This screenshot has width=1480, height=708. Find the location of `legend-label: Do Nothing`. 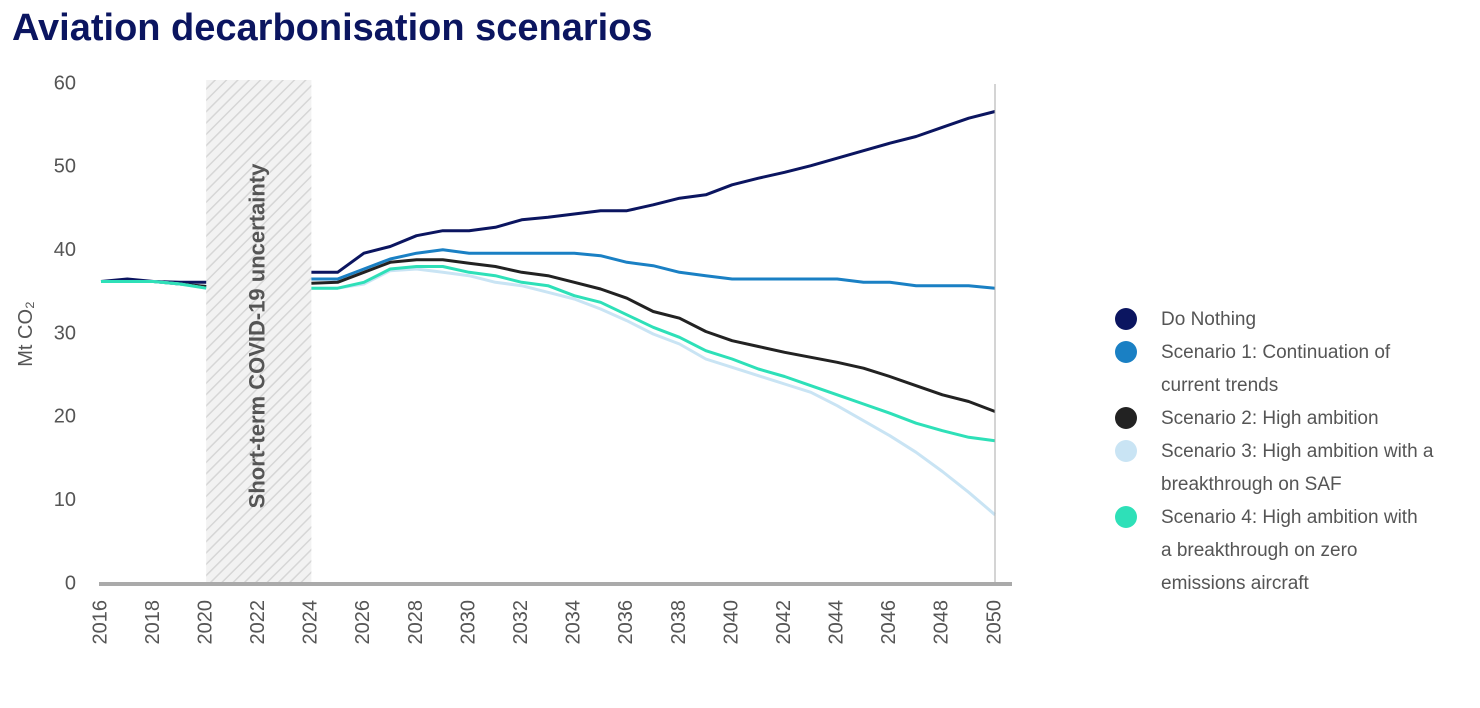

legend-label: Do Nothing is located at coordinates (1209, 319).